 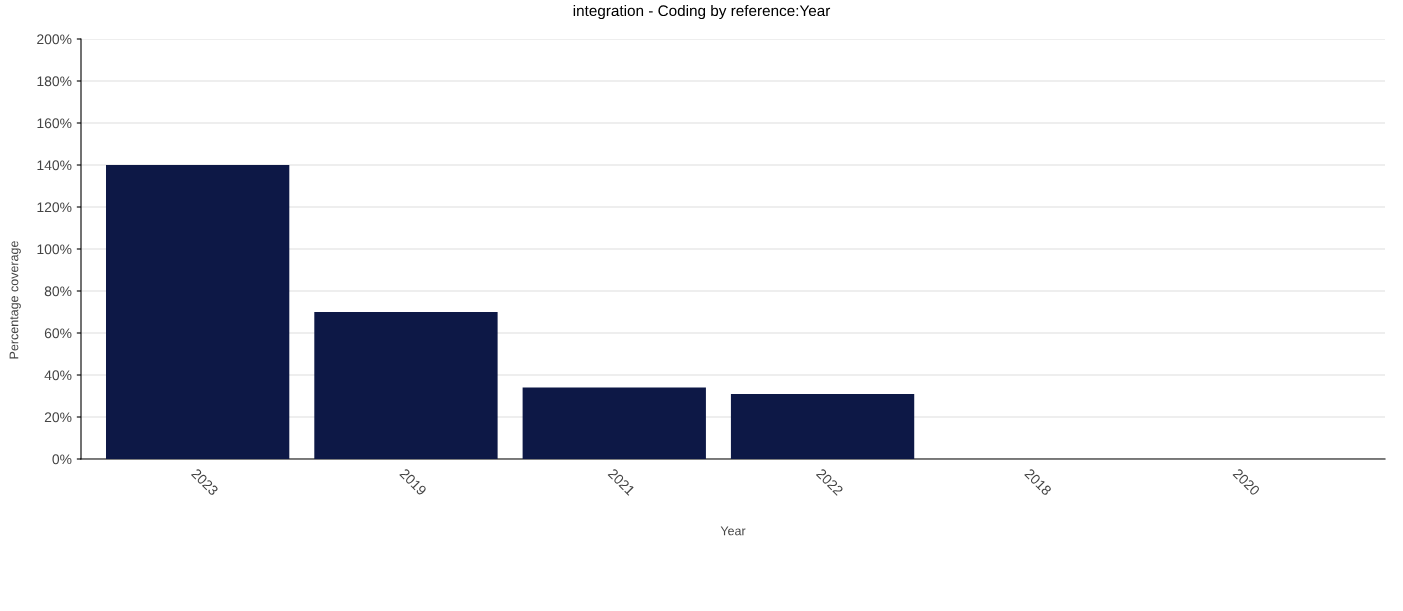 I want to click on y-tick-label: 120%, so click(x=54, y=207).